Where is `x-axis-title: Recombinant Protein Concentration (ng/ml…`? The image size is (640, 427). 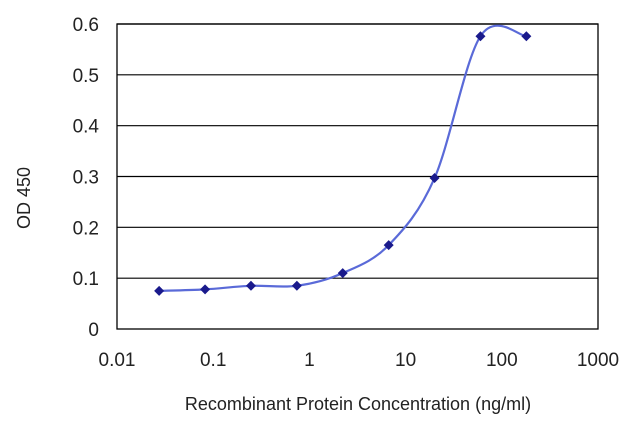 x-axis-title: Recombinant Protein Concentration (ng/ml… is located at coordinates (358, 404).